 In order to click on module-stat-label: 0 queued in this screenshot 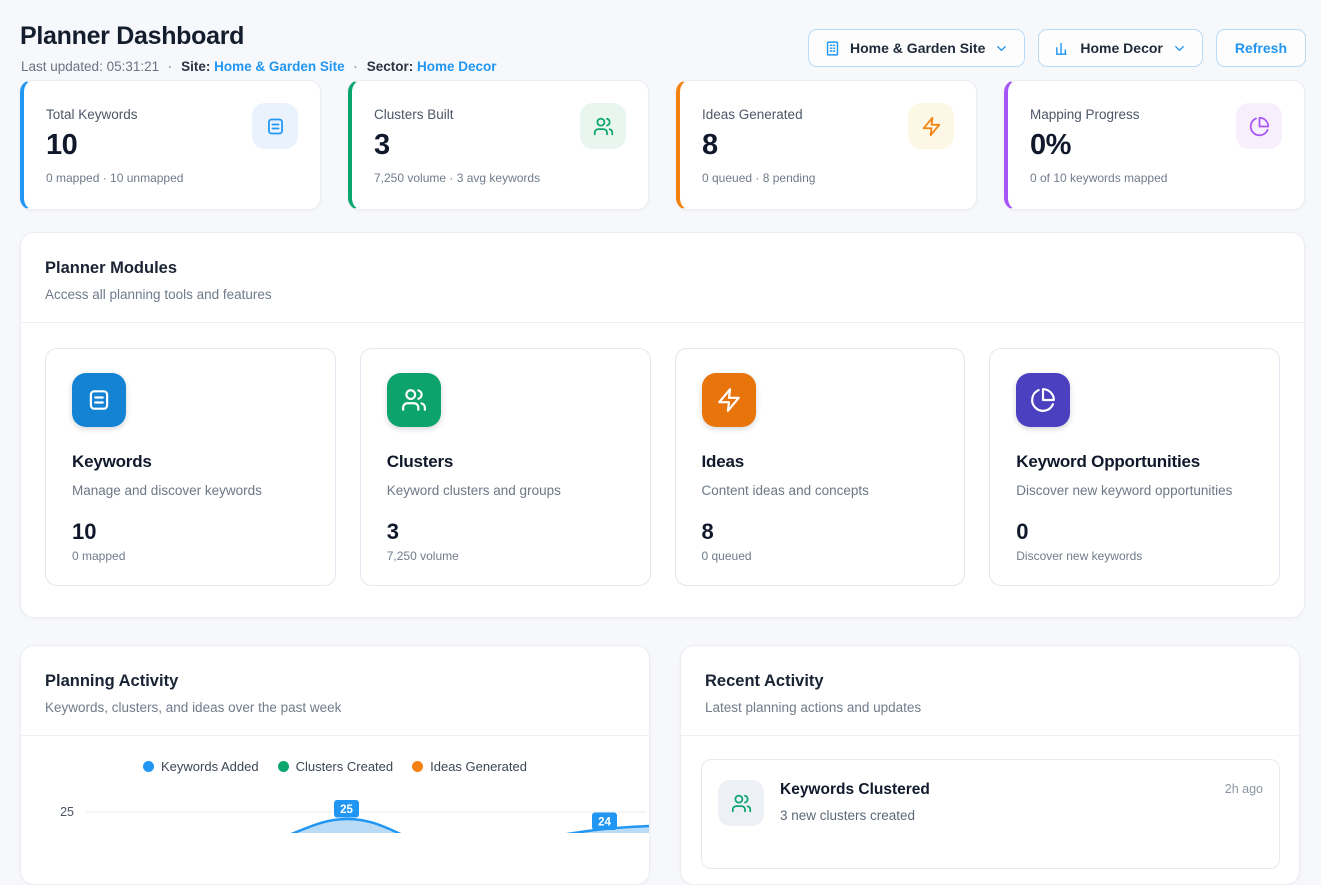, I will do `click(726, 556)`.